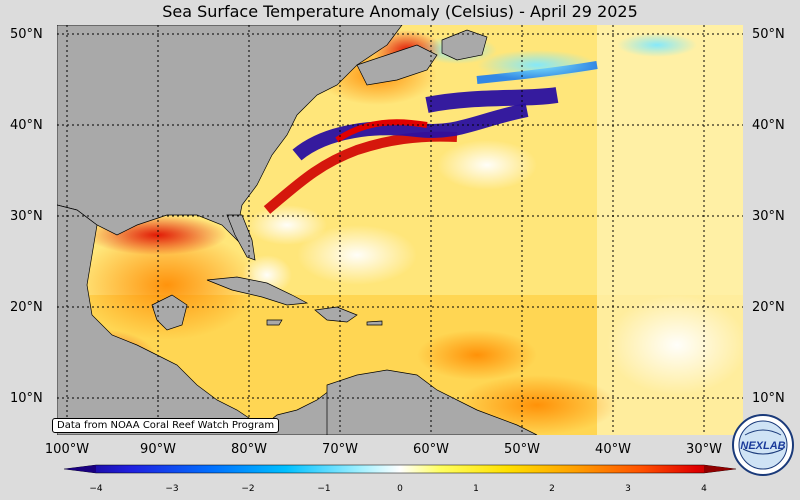 The height and width of the screenshot is (500, 800). I want to click on lon-label: 70°W, so click(340, 449).